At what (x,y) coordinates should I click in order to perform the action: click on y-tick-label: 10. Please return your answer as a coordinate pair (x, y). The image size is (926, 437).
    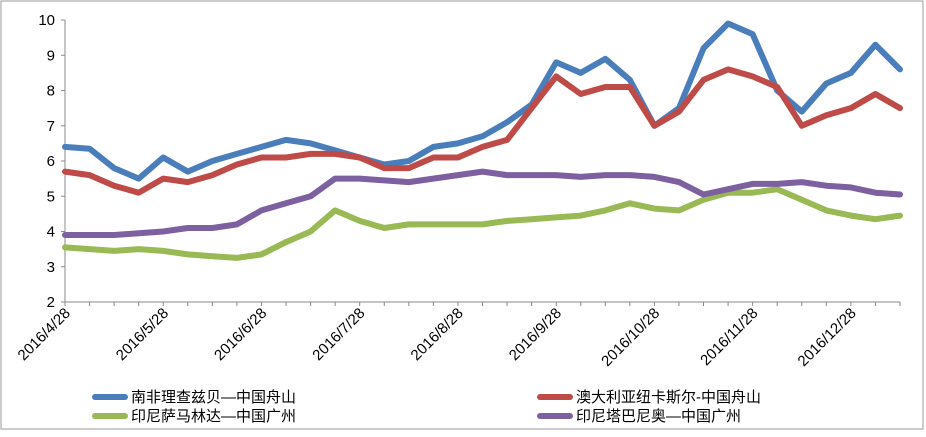
    Looking at the image, I should click on (46, 20).